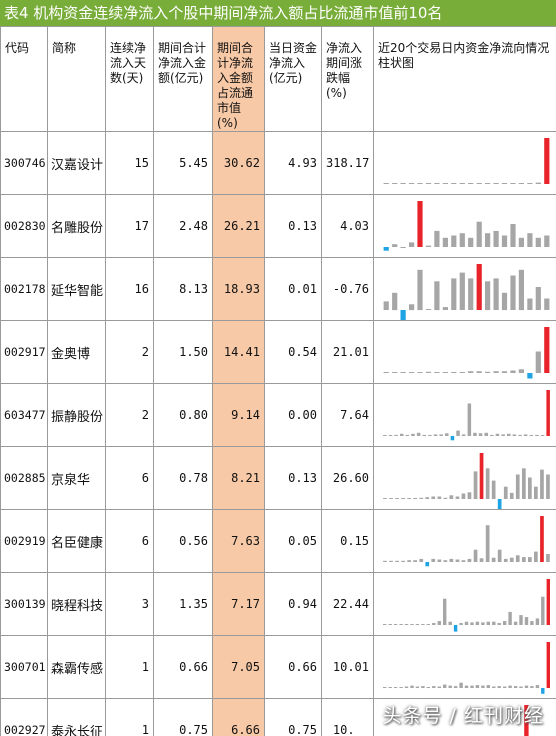 The image size is (556, 736). What do you see at coordinates (76, 667) in the screenshot?
I see `cell-name: 森霸传感` at bounding box center [76, 667].